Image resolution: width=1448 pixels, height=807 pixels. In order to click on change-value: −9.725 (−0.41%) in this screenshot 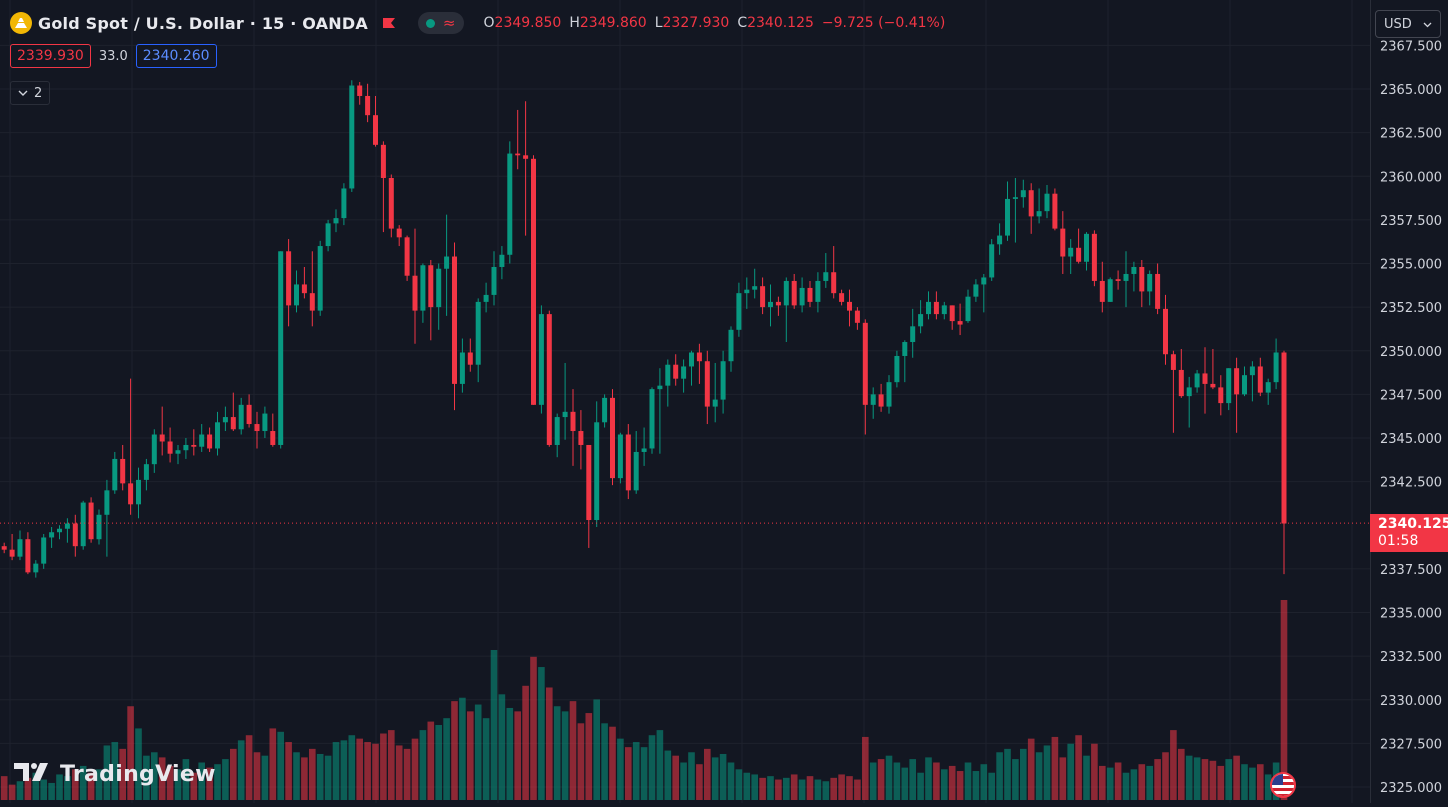, I will do `click(883, 23)`.